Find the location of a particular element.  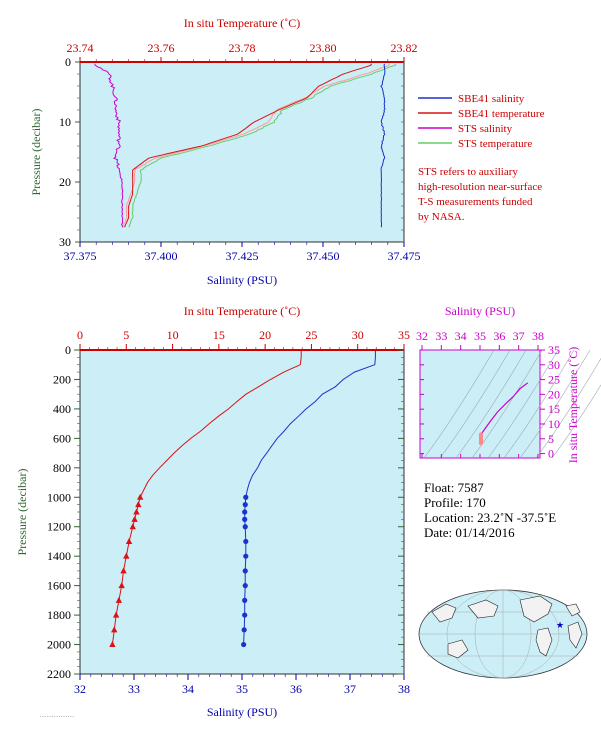

ts-temp-tick-label: 35 is located at coordinates (554, 350).